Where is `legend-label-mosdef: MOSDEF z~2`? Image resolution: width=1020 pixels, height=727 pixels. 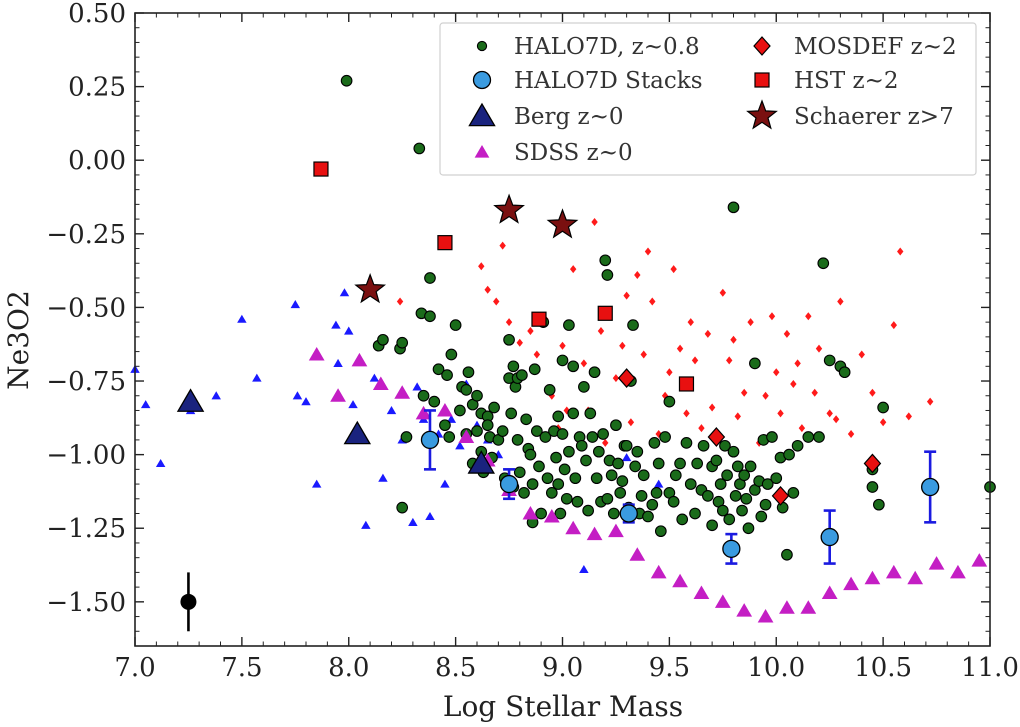 legend-label-mosdef: MOSDEF z~2 is located at coordinates (875, 47).